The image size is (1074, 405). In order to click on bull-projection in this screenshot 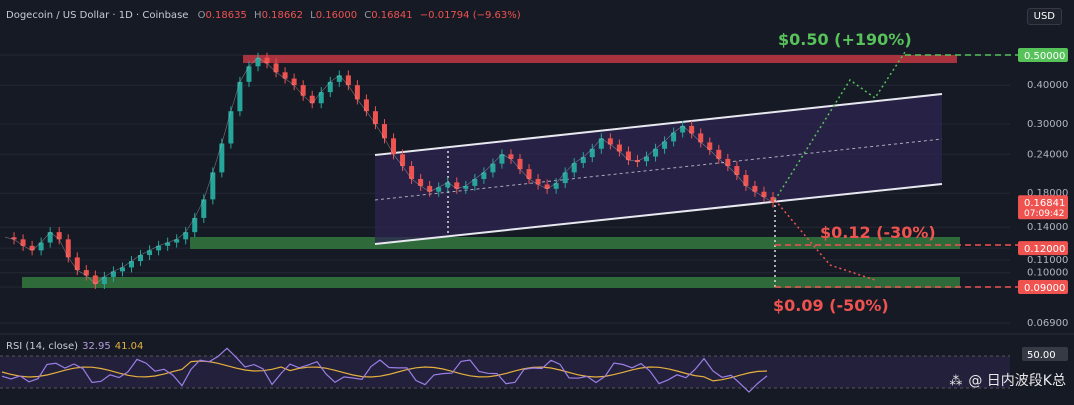, I will do `click(840, 126)`.